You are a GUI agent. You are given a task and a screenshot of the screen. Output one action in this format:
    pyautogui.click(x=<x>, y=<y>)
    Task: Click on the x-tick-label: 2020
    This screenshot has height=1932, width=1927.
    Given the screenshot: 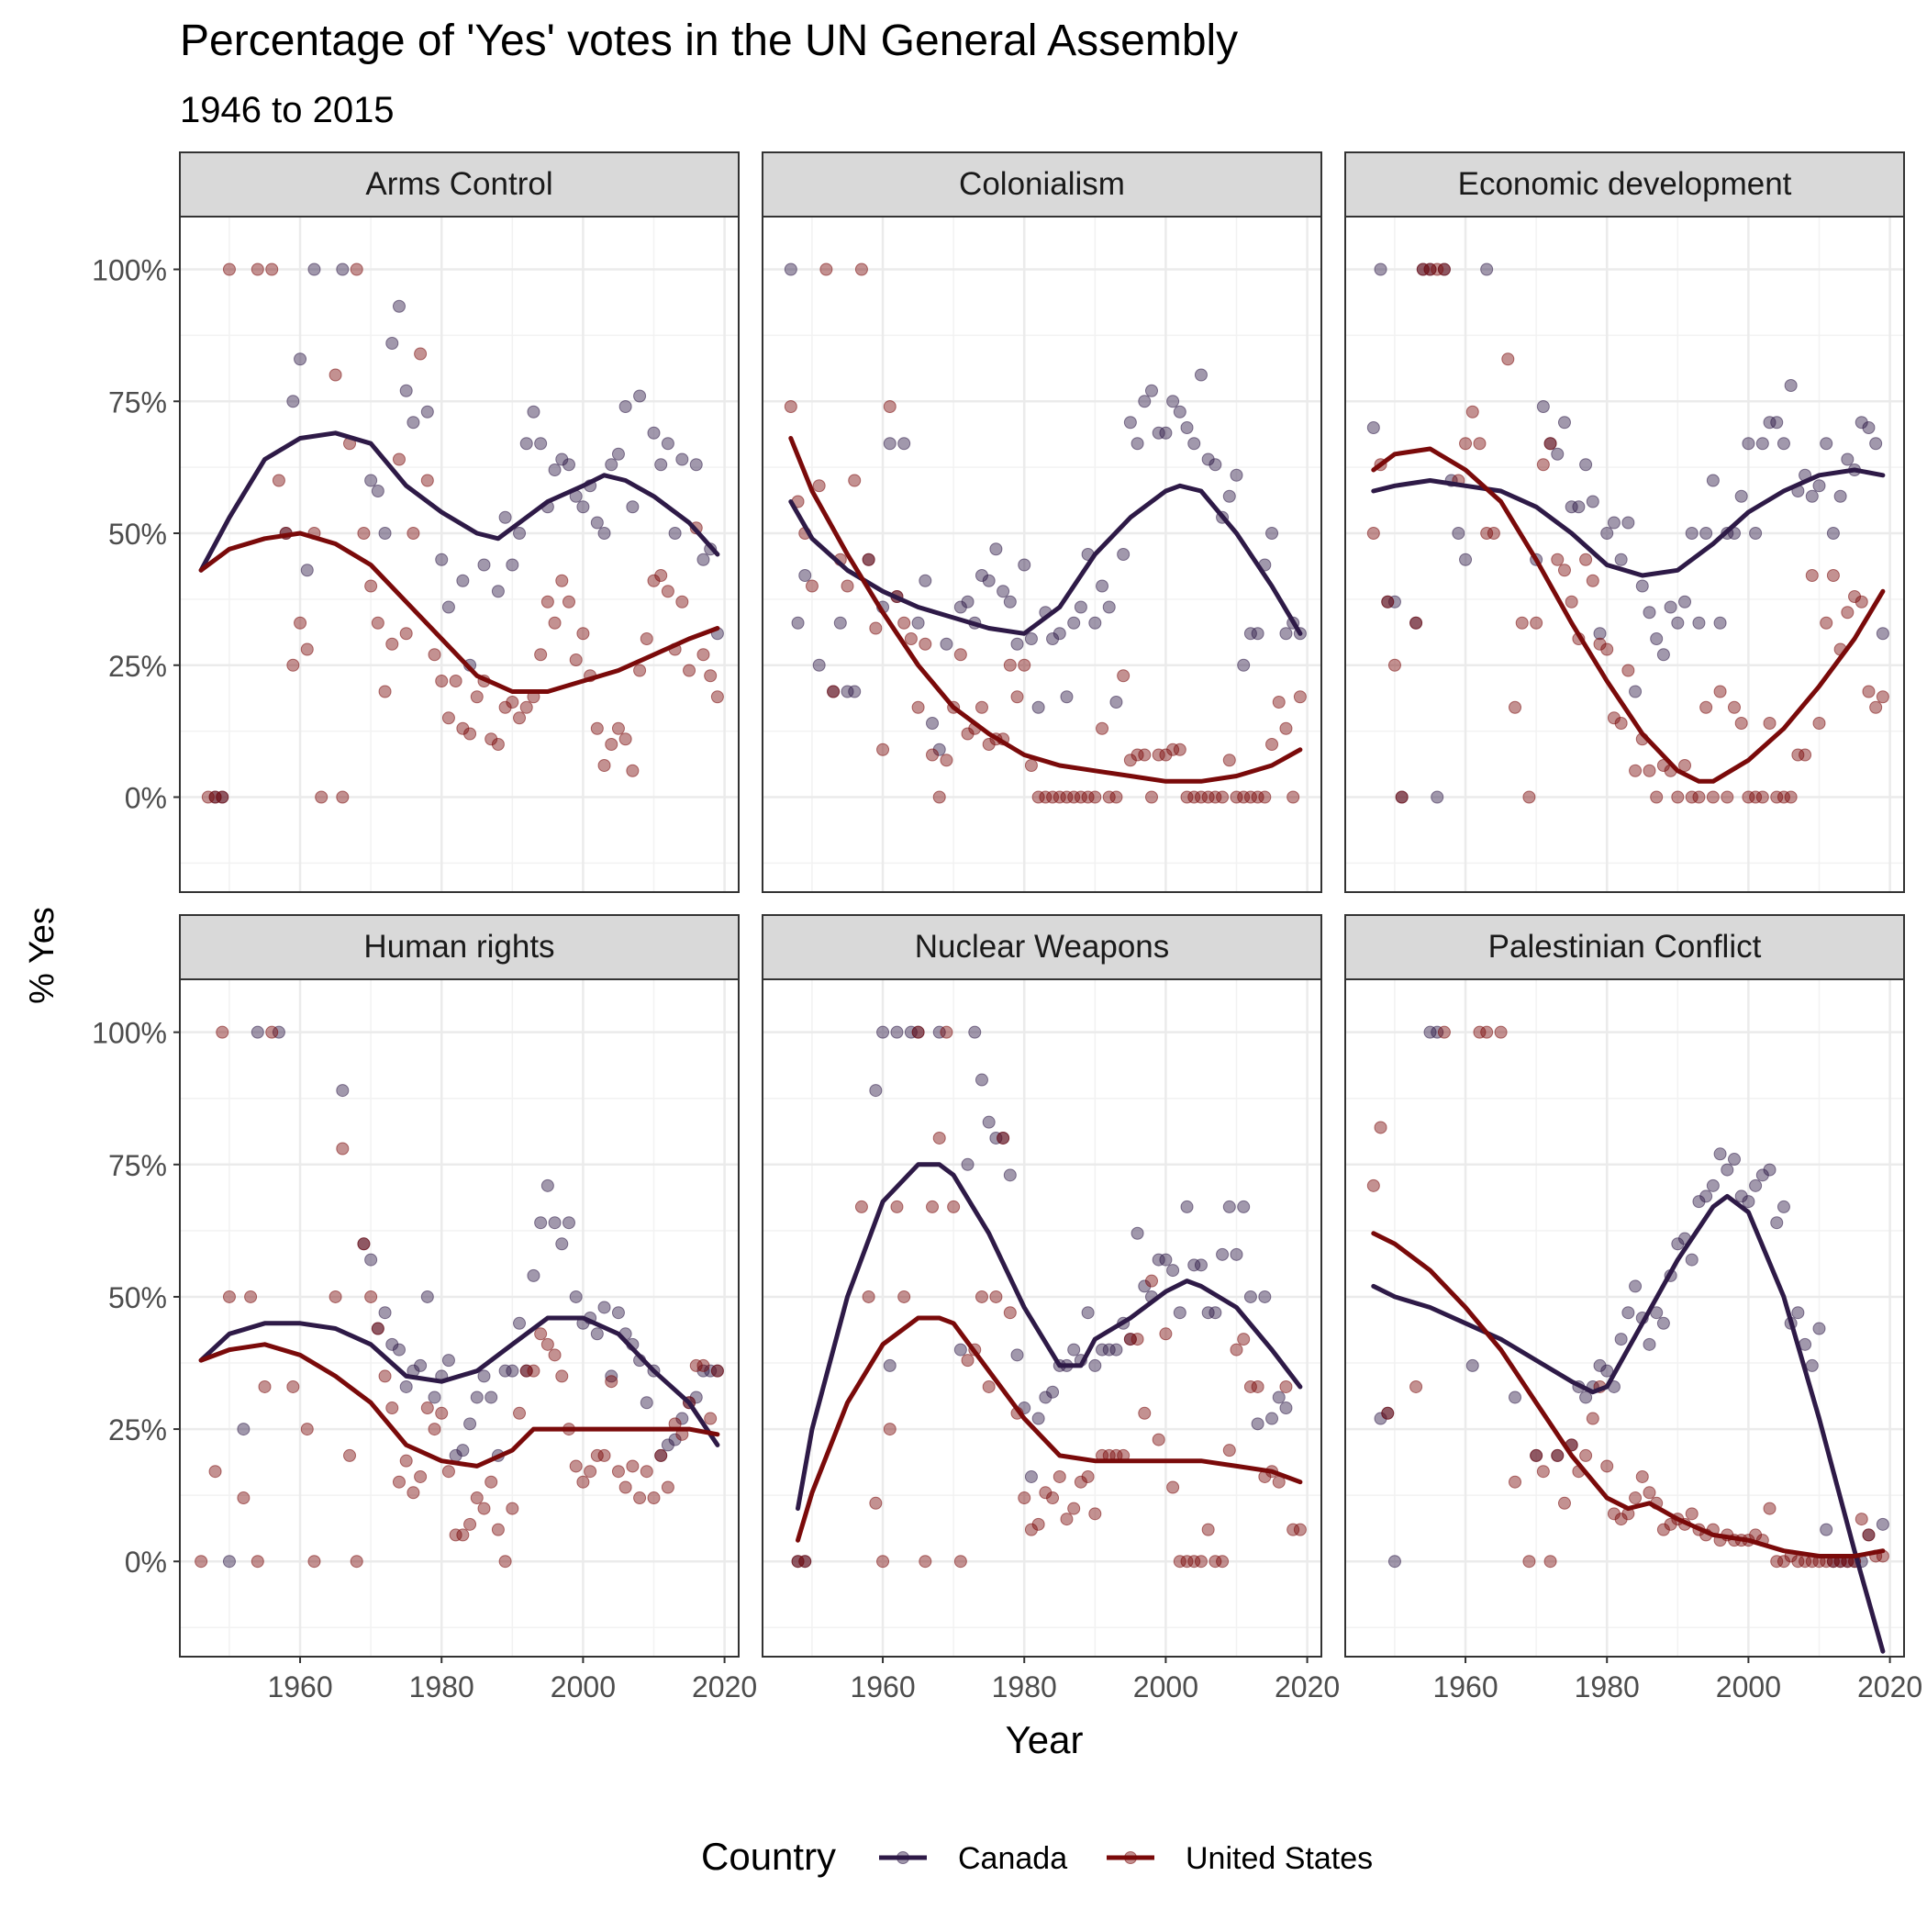 What is the action you would take?
    pyautogui.click(x=1889, y=1686)
    